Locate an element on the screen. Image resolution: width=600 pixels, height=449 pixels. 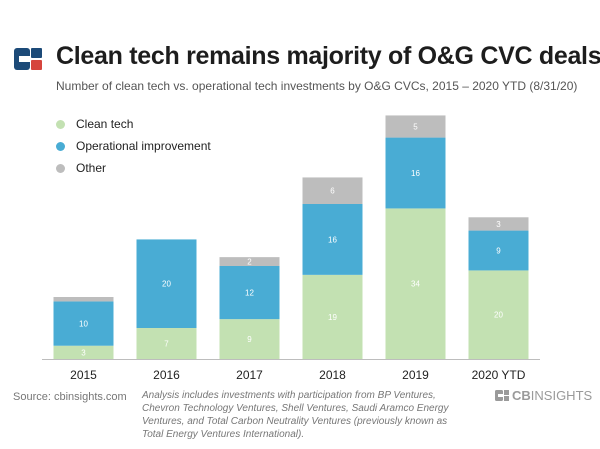
bar-operational-improvement-2016 is located at coordinates (166, 283).